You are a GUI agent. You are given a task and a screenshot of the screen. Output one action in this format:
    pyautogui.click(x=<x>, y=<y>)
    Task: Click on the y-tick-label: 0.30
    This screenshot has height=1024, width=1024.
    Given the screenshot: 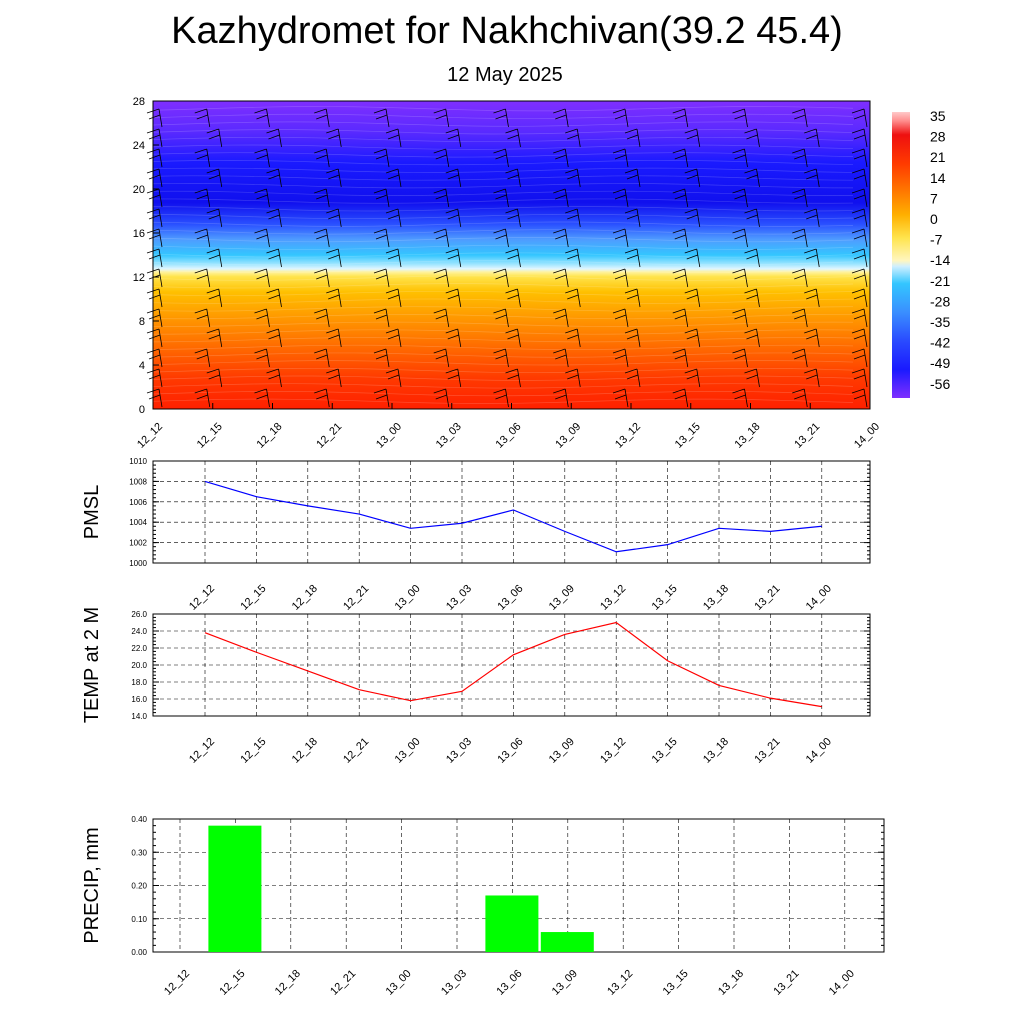 What is the action you would take?
    pyautogui.click(x=139, y=852)
    